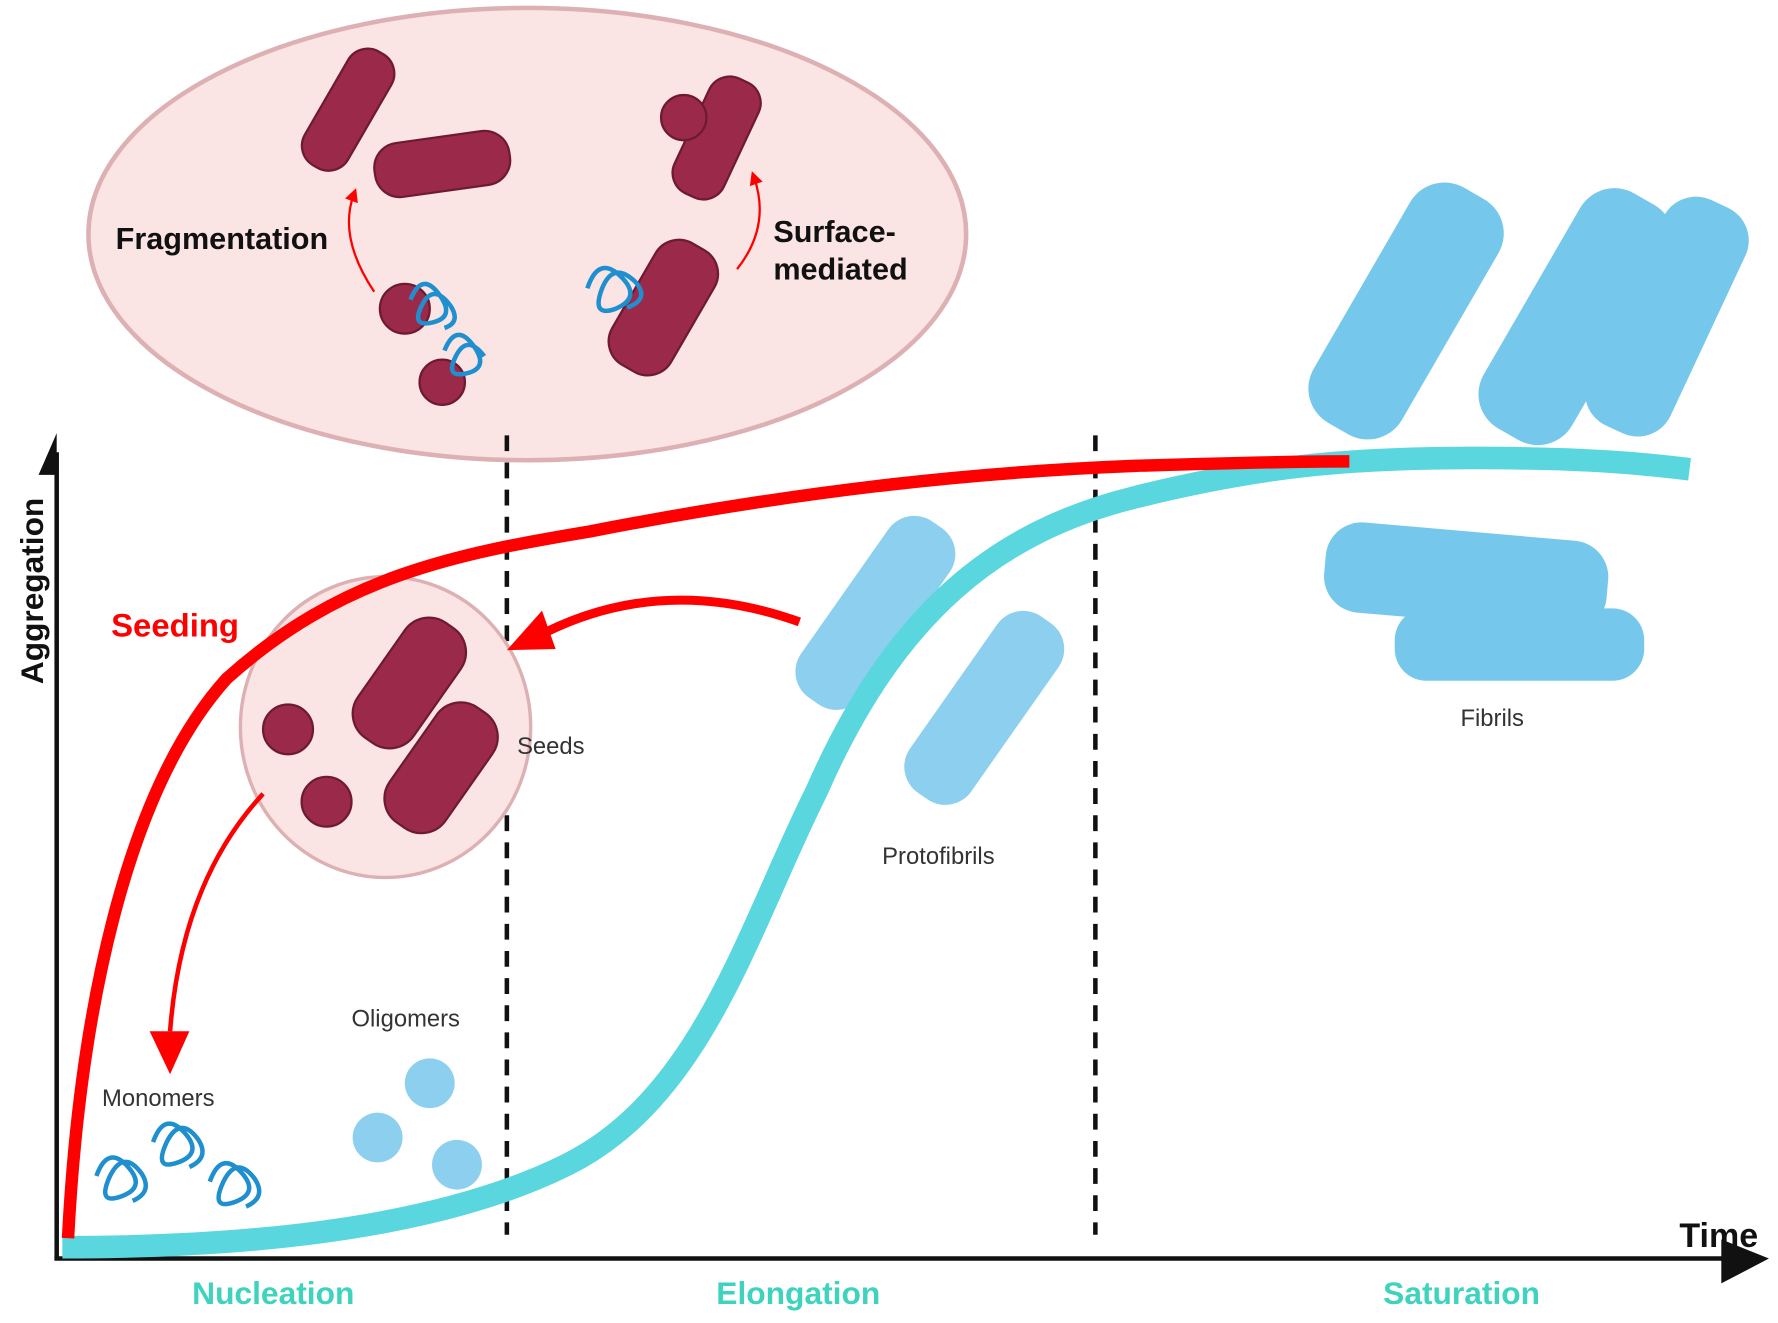 Image resolution: width=1778 pixels, height=1323 pixels. I want to click on oligomer-clusters, so click(417, 1124).